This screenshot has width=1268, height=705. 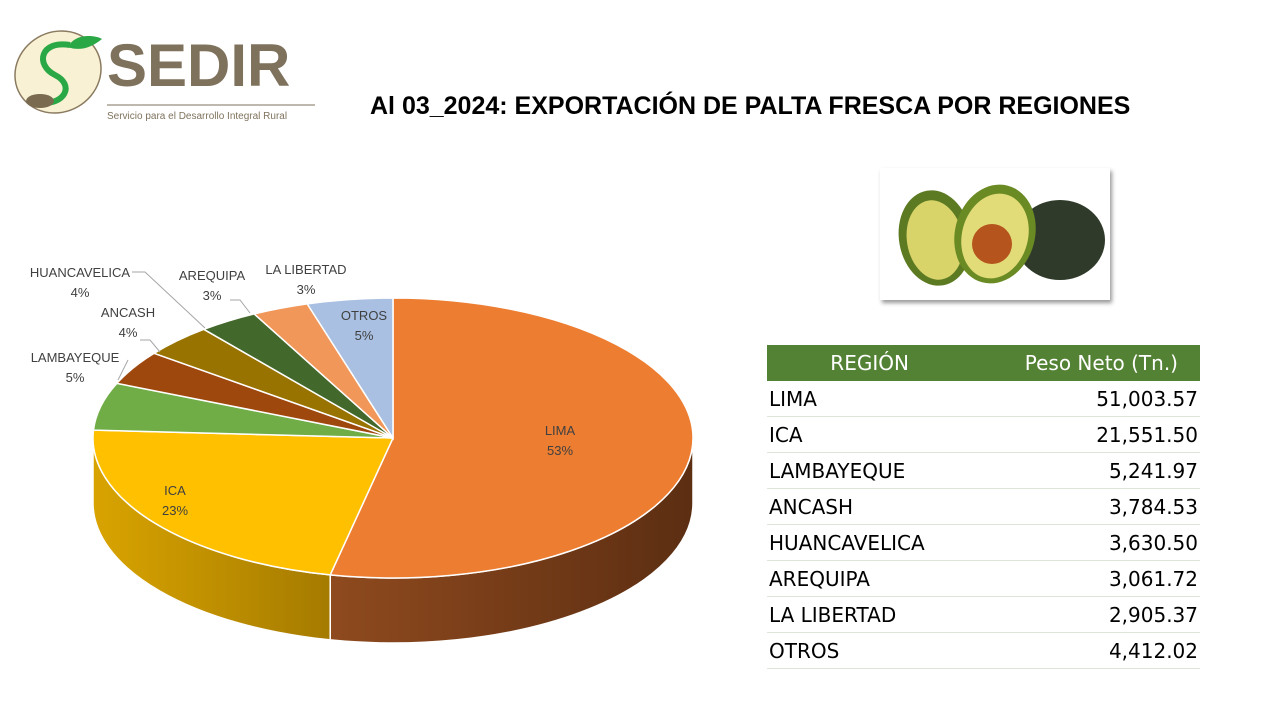 What do you see at coordinates (870, 614) in the screenshot?
I see `region-cell: LA LIBERTAD` at bounding box center [870, 614].